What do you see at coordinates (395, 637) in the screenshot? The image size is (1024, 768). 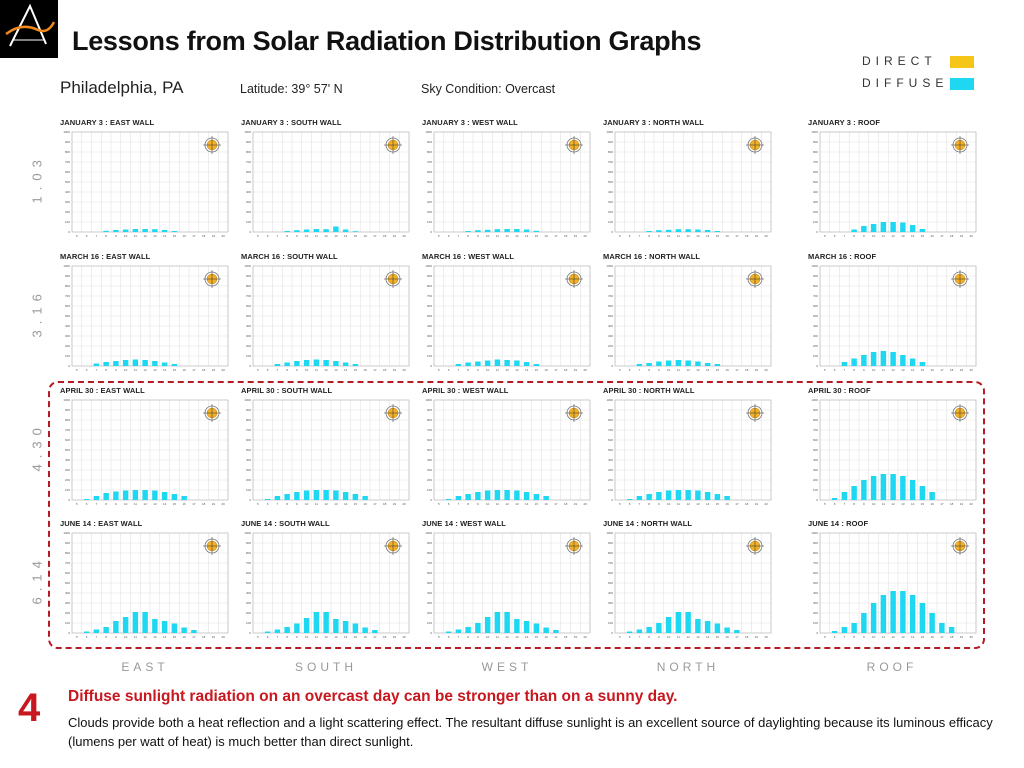 I see `x-tick-label: 19` at bounding box center [395, 637].